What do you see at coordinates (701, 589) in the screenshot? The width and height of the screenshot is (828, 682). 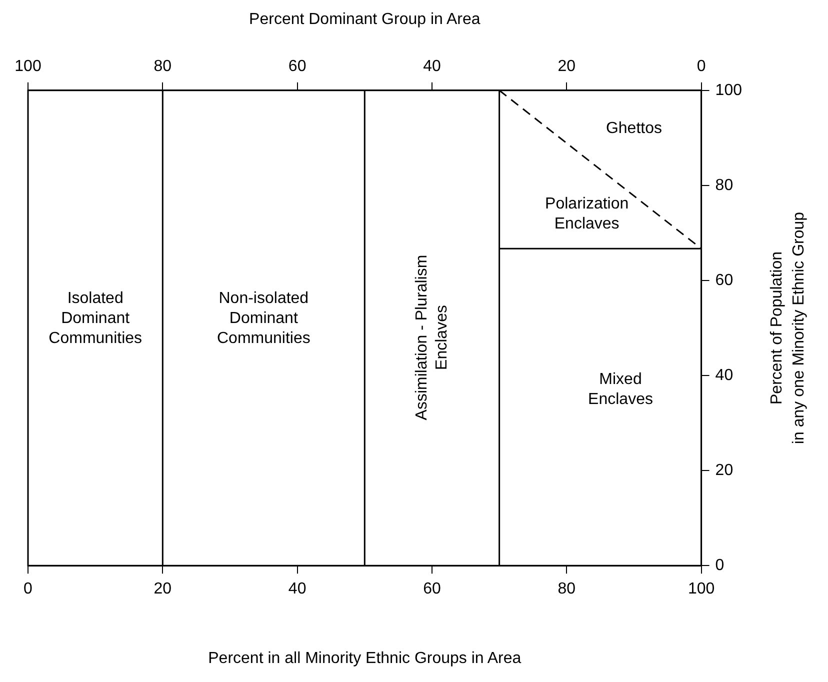 I see `x-tick-label: 100` at bounding box center [701, 589].